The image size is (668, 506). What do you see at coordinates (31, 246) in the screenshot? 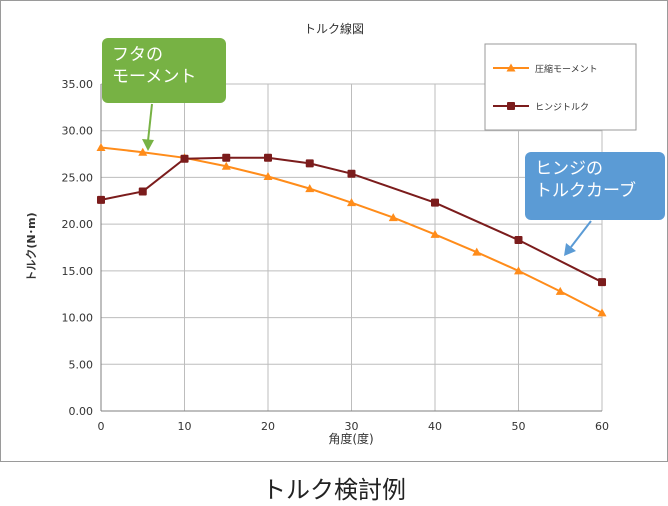
I see `y-axis-label: トルク(N･m)` at bounding box center [31, 246].